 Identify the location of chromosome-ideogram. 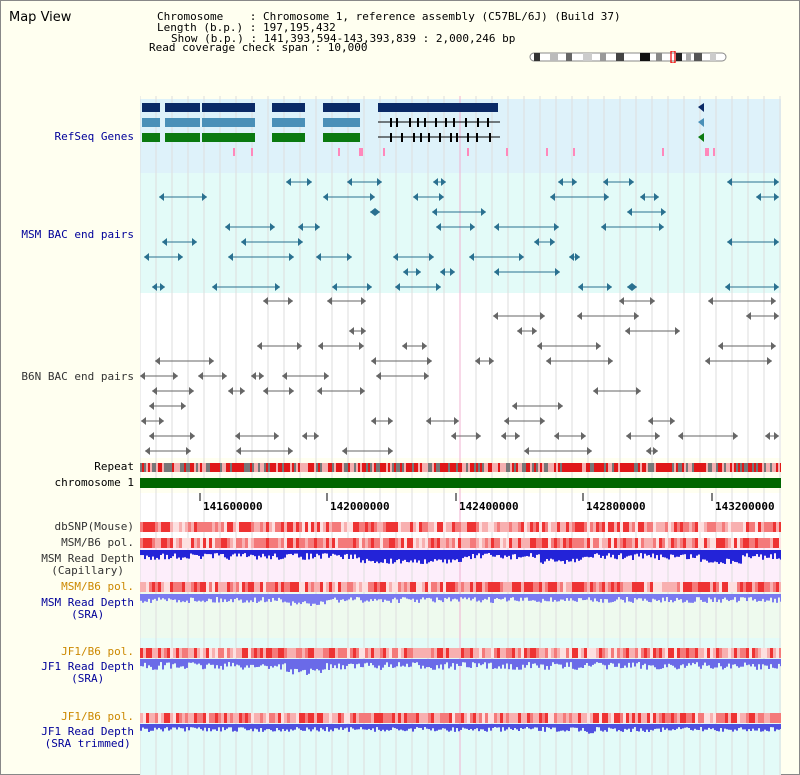
(628, 57).